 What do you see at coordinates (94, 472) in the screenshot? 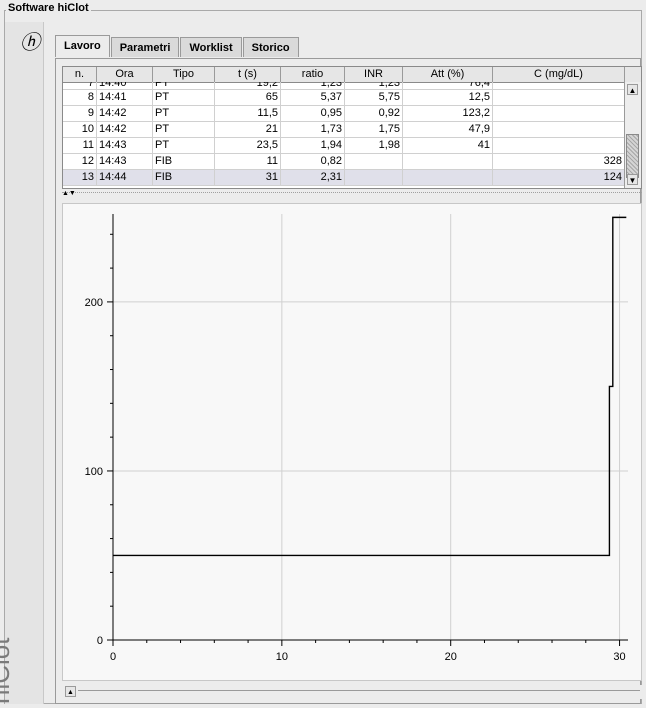
I see `y-tick-label: 100` at bounding box center [94, 472].